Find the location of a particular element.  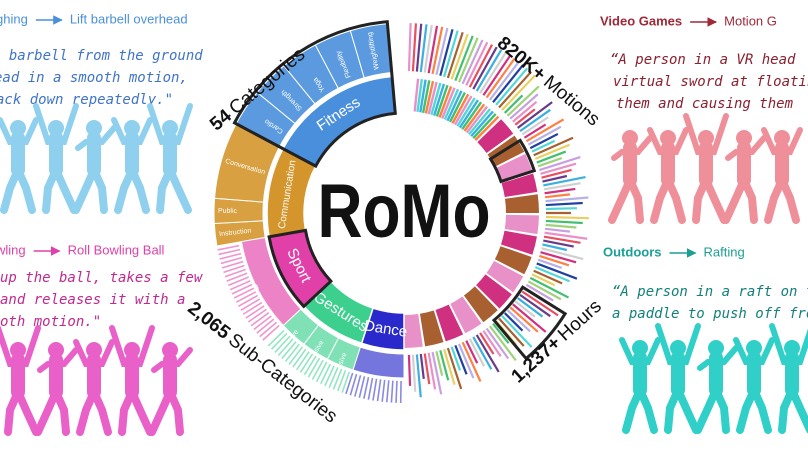

subcategory-name: Ballet is located at coordinates (377, 388).